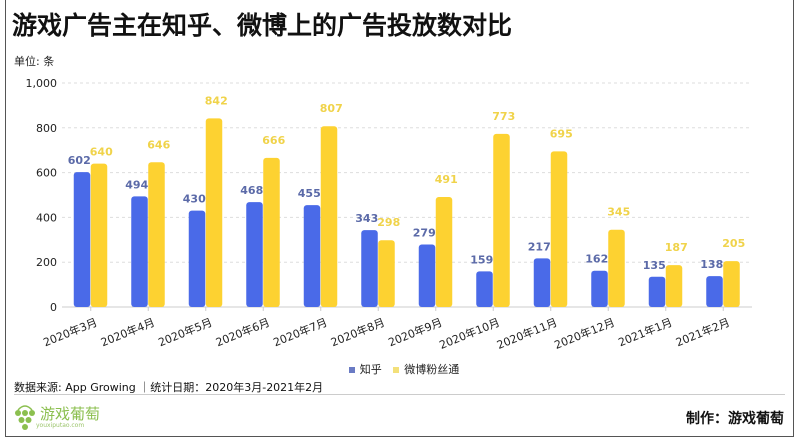 The width and height of the screenshot is (800, 443). What do you see at coordinates (158, 144) in the screenshot?
I see `data-label: 646` at bounding box center [158, 144].